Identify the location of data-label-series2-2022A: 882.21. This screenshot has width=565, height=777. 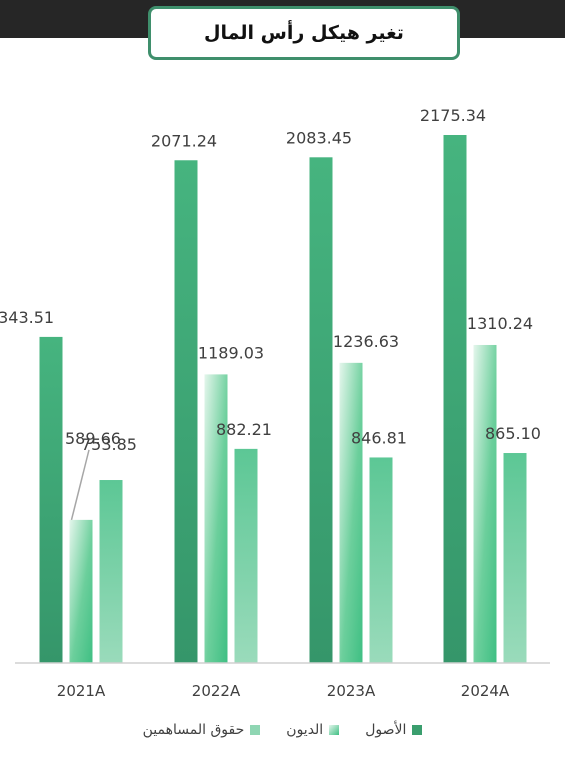
(244, 429).